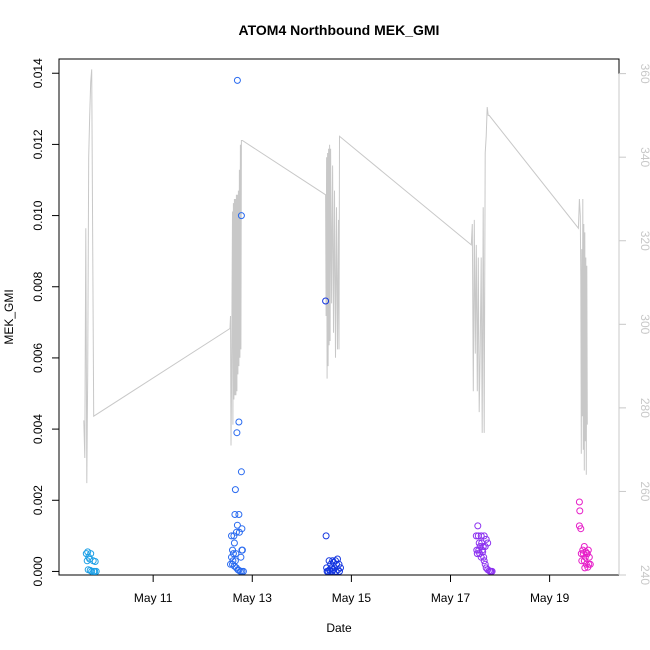  Describe the element at coordinates (339, 30) in the screenshot. I see `chart-title: ATOM4 Northbound MEK_GMI` at that location.